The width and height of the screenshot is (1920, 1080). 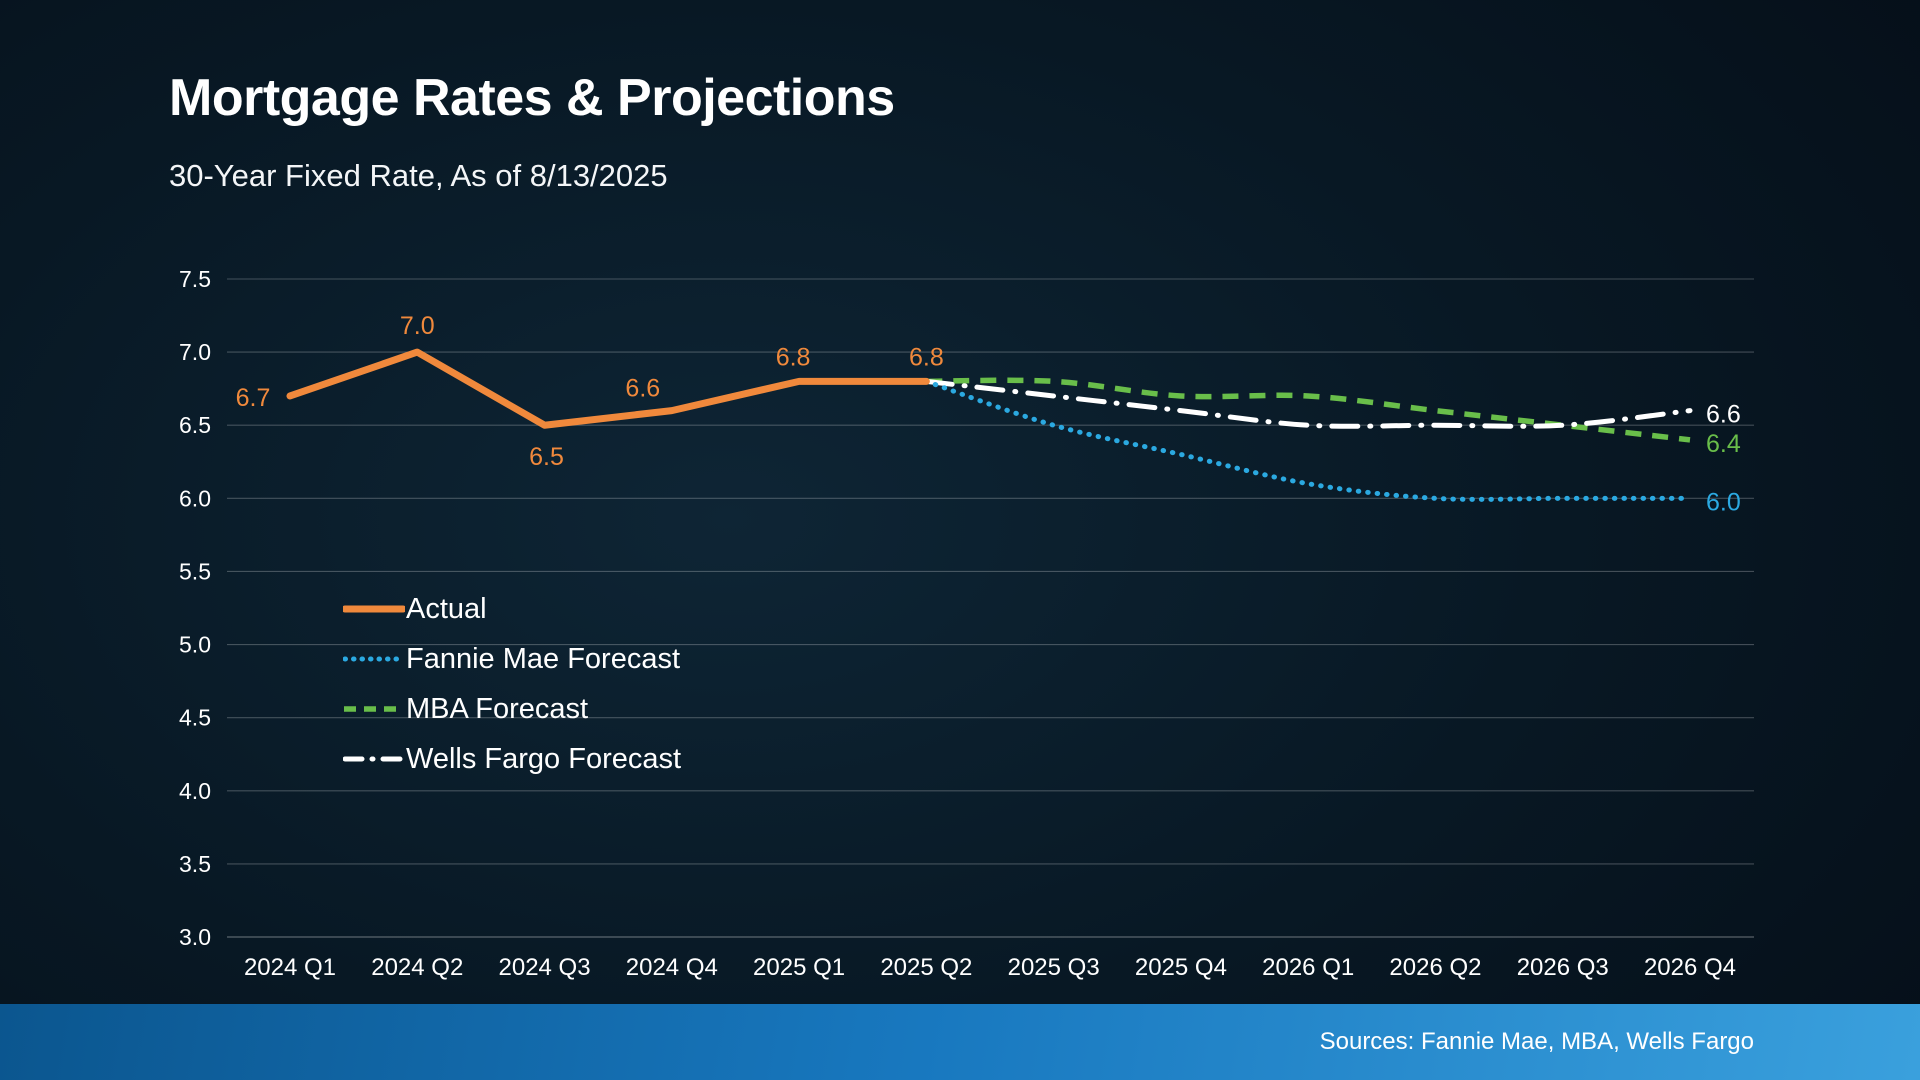 What do you see at coordinates (195, 571) in the screenshot?
I see `y-tick-label: 5.5` at bounding box center [195, 571].